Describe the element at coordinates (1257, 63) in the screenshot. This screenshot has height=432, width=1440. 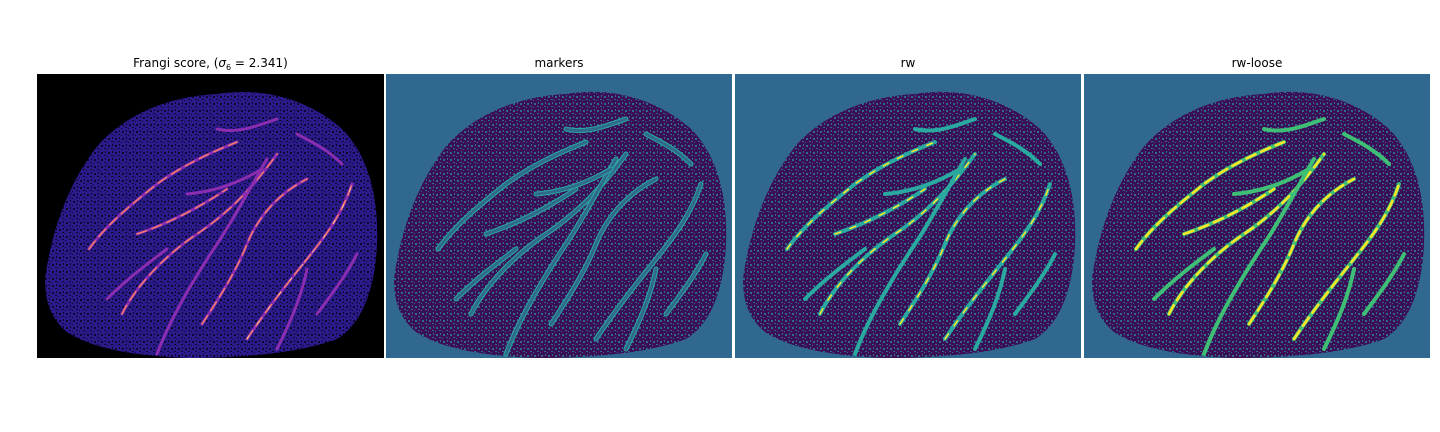
I see `panel-title-rw-loose: rw-loose` at that location.